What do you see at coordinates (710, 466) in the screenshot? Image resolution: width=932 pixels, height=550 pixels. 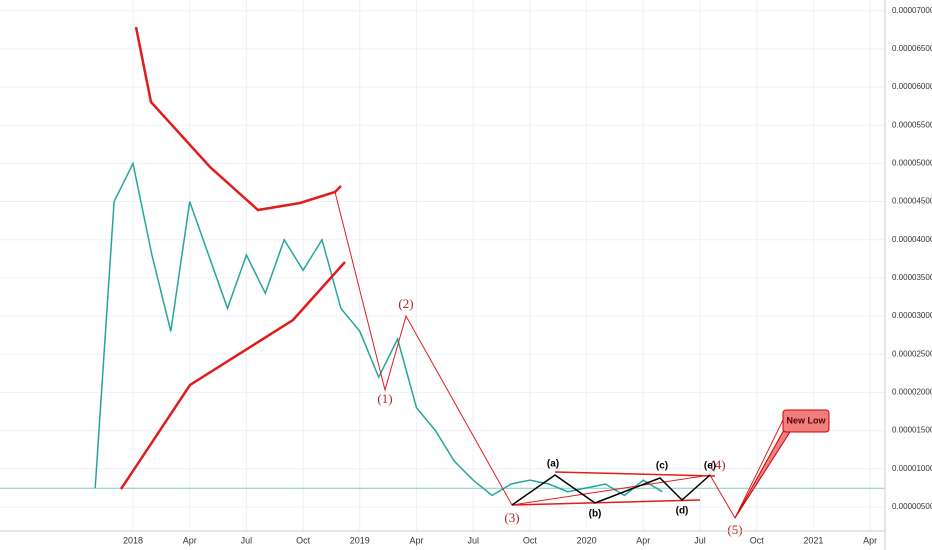 I see `sub-wave-label: (e)` at bounding box center [710, 466].